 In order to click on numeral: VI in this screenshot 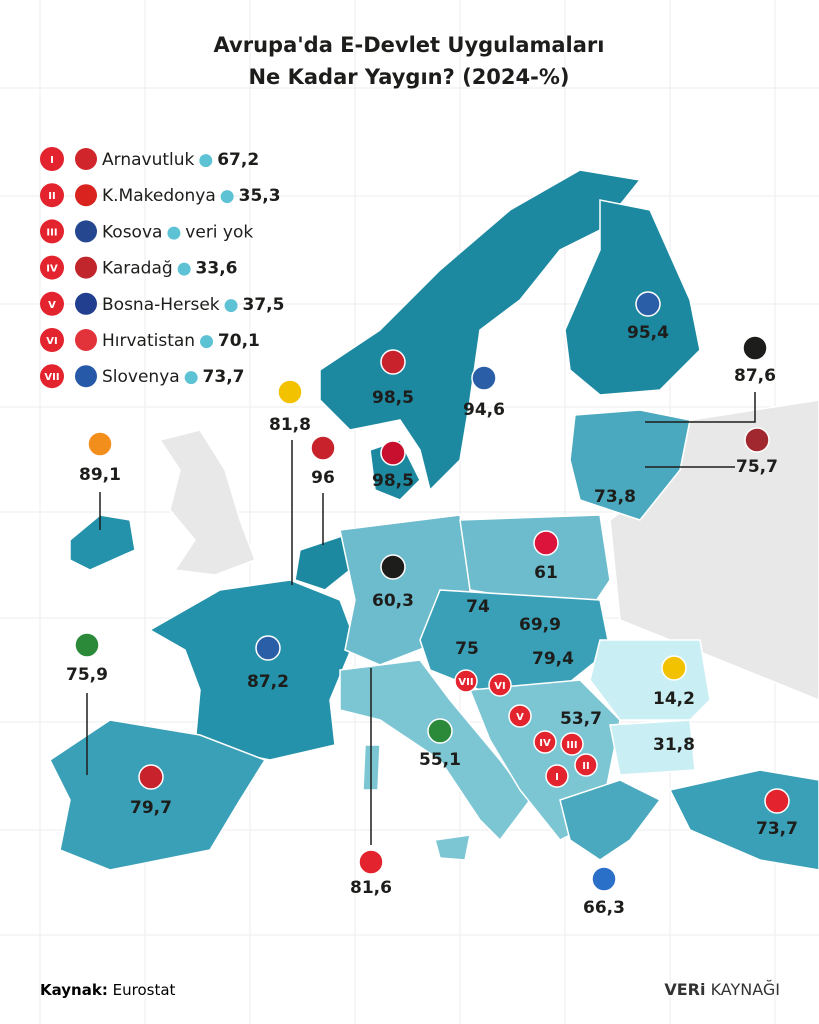, I will do `click(51, 341)`.